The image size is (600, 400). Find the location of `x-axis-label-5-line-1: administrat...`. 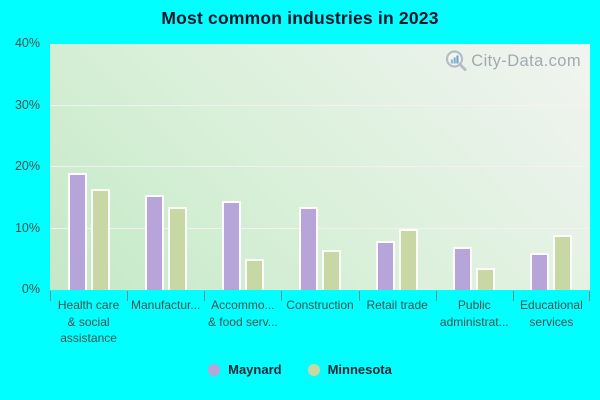

x-axis-label-5-line-1: administrat... is located at coordinates (474, 321).